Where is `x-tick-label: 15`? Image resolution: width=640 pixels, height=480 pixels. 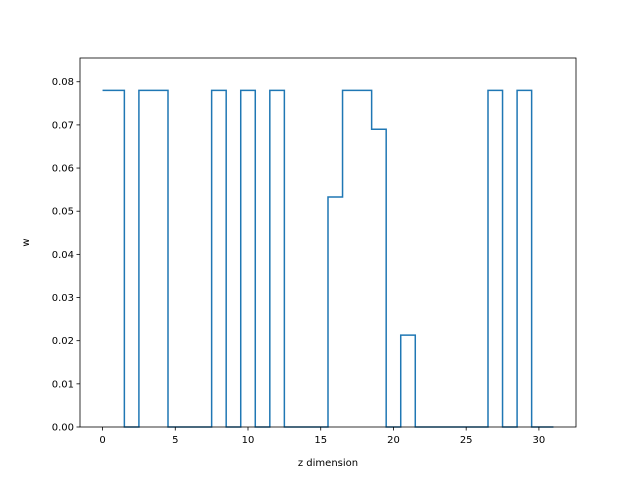
x-tick-label: 15 is located at coordinates (320, 440).